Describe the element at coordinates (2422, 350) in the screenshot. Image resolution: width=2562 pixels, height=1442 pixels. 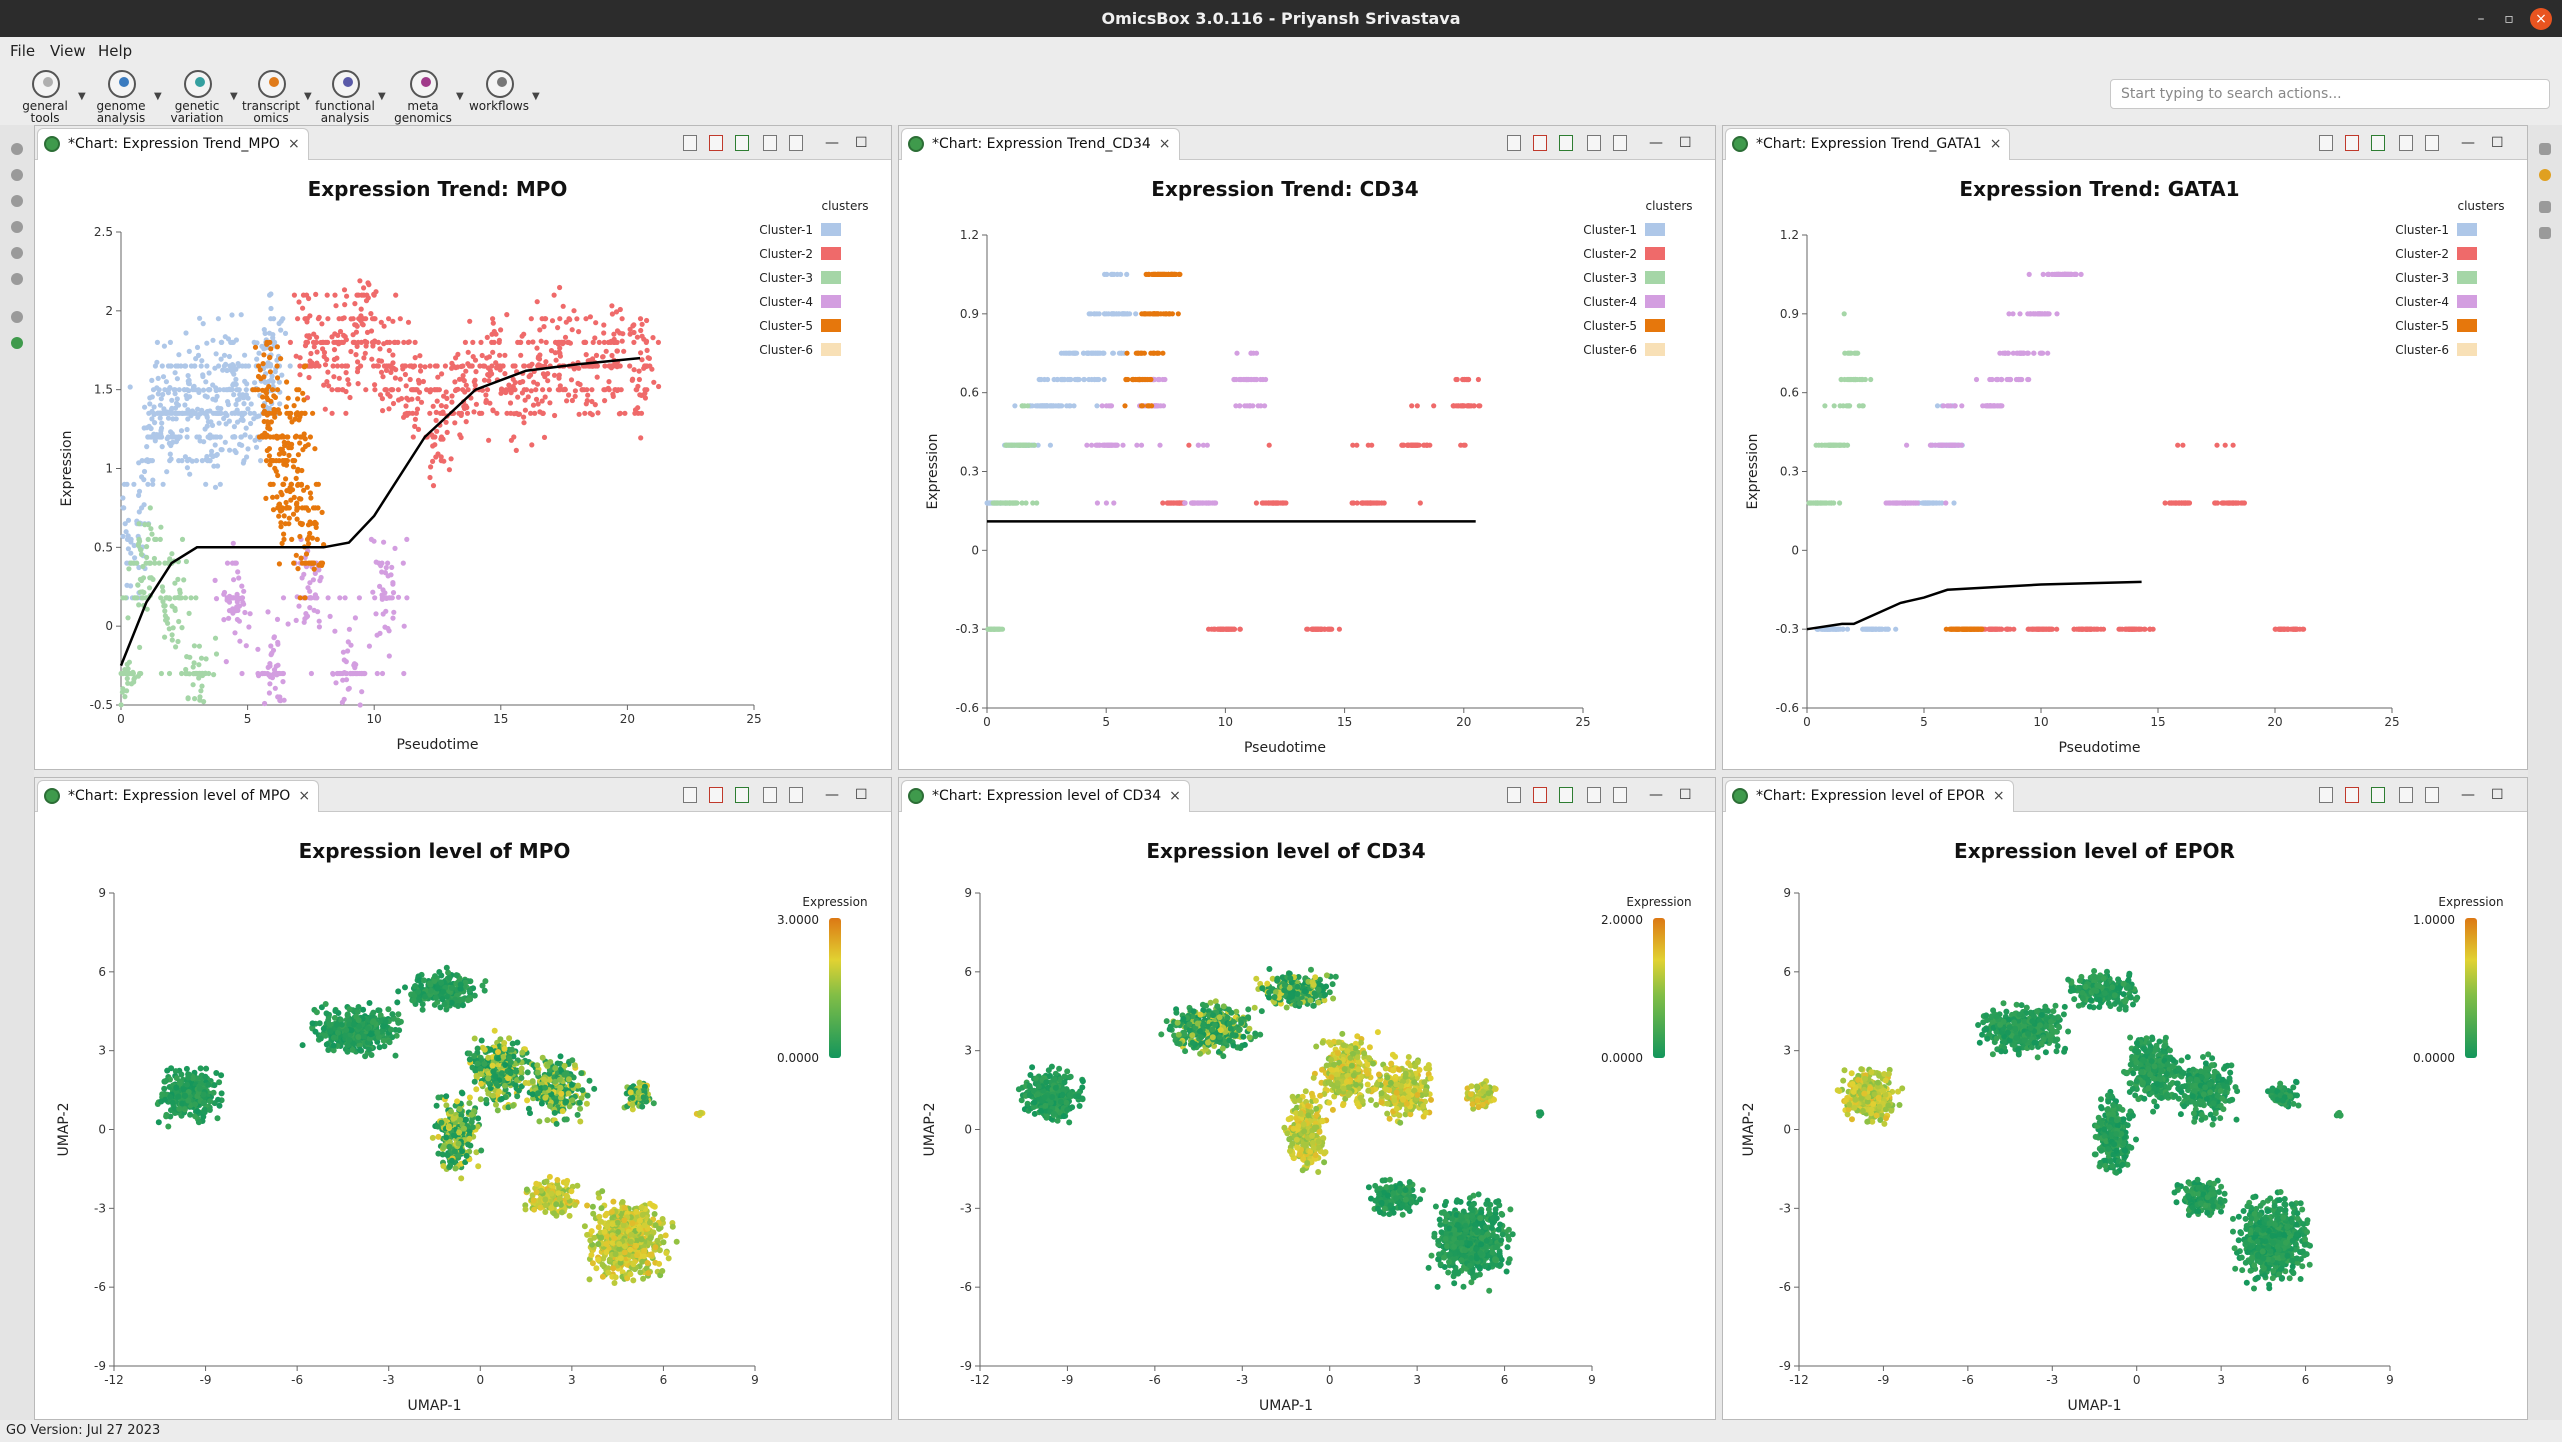
I see `legend-entry: Cluster-6` at that location.